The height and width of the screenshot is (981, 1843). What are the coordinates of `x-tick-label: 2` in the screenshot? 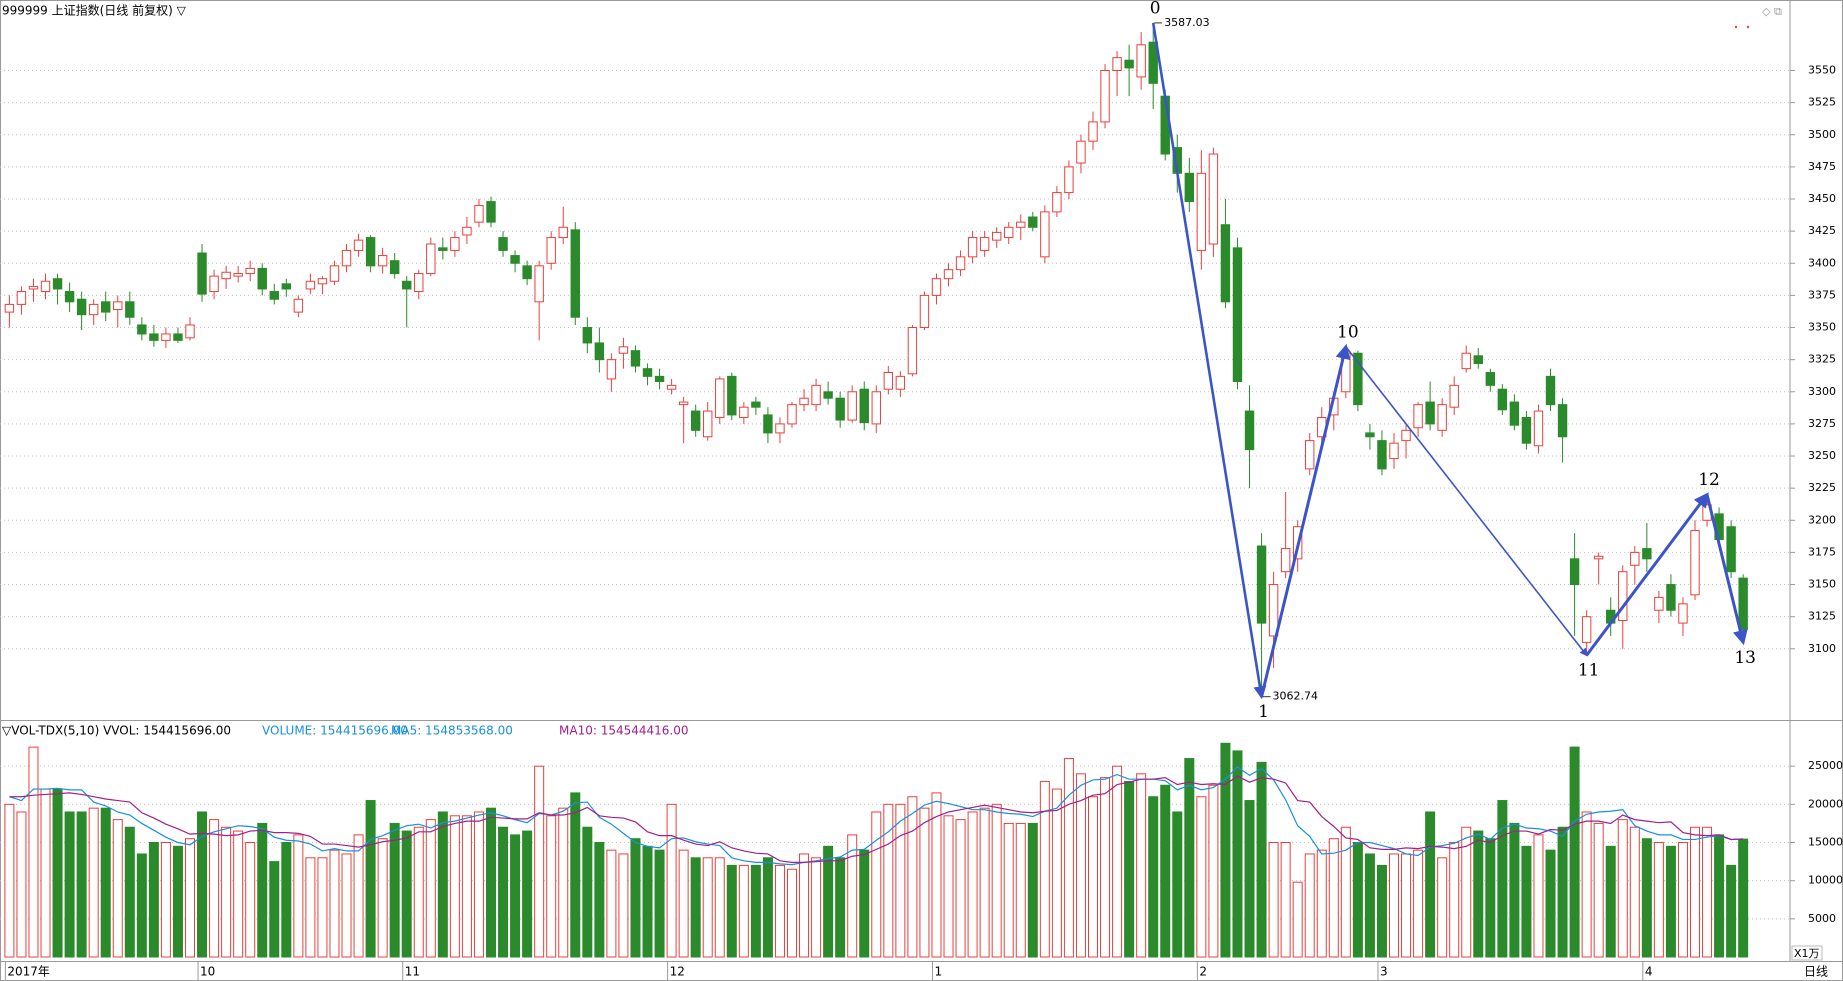 It's located at (1203, 972).